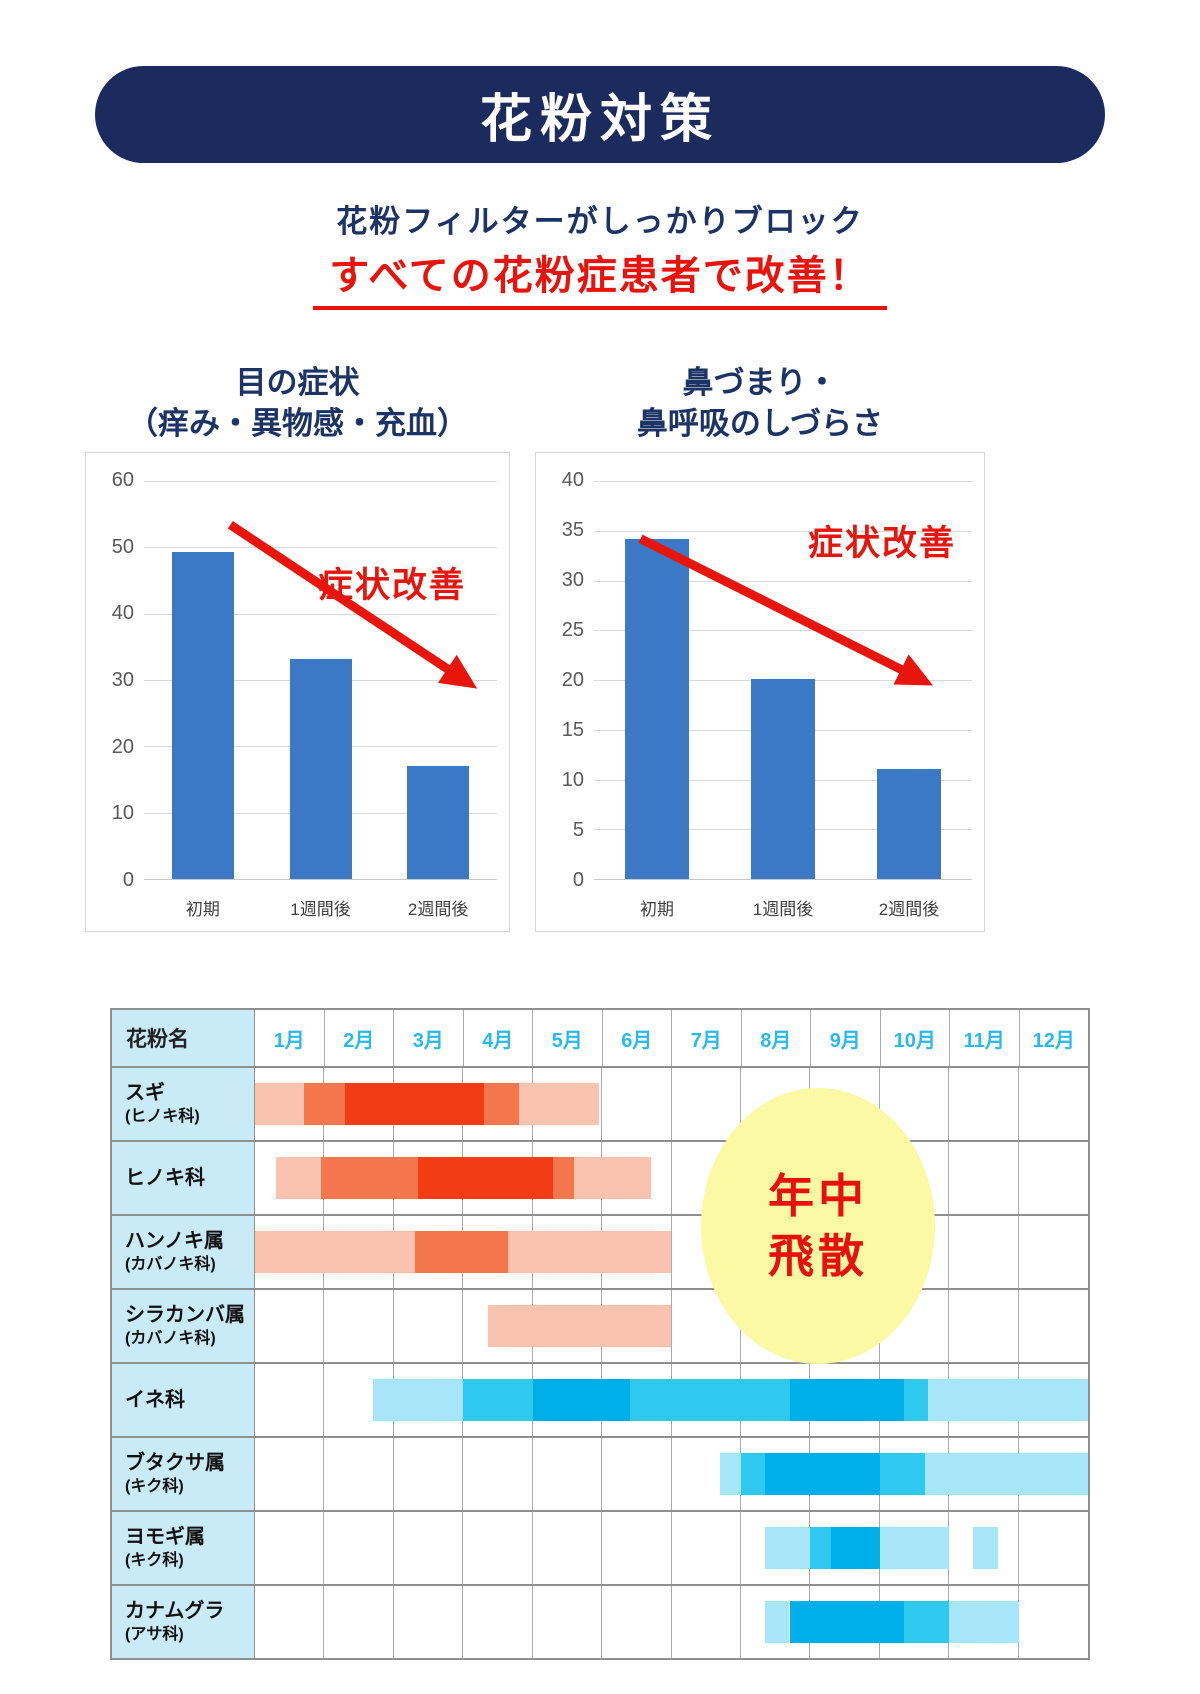 The width and height of the screenshot is (1200, 1694). Describe the element at coordinates (578, 830) in the screenshot. I see `y-axis-tick-label: 5` at that location.